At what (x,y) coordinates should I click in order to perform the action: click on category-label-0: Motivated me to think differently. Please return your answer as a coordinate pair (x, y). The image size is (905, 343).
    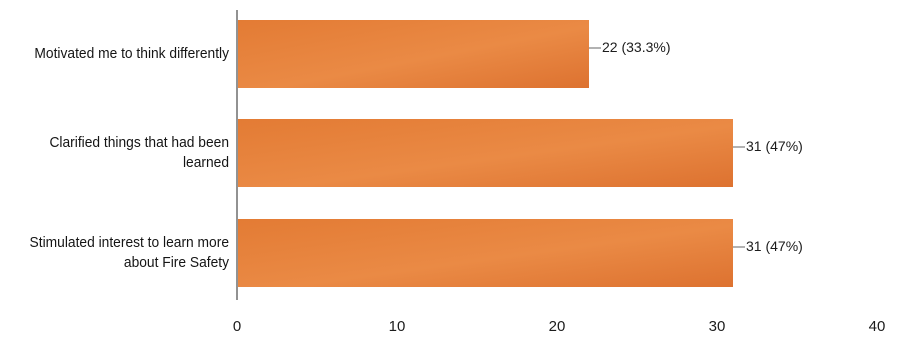
    Looking at the image, I should click on (131, 53).